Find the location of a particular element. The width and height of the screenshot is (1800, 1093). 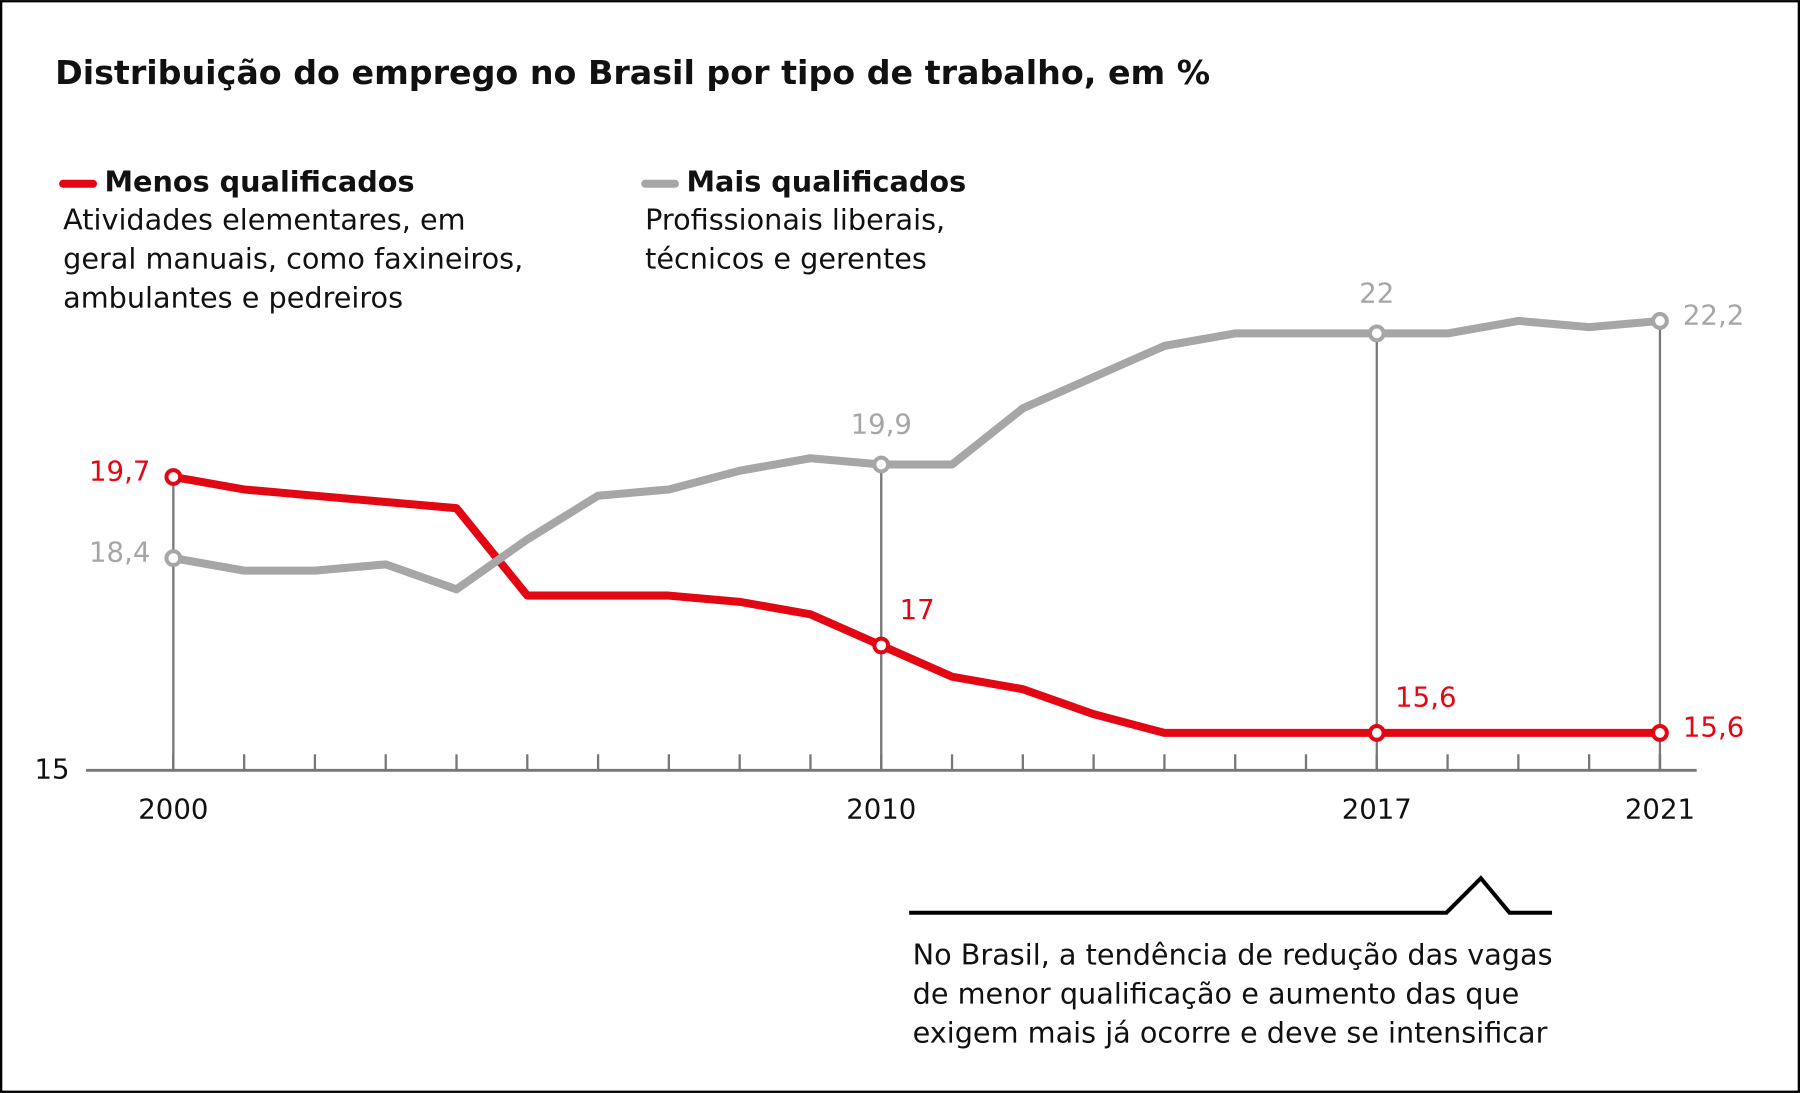

legend-description: técnicos e gerentes is located at coordinates (786, 259).